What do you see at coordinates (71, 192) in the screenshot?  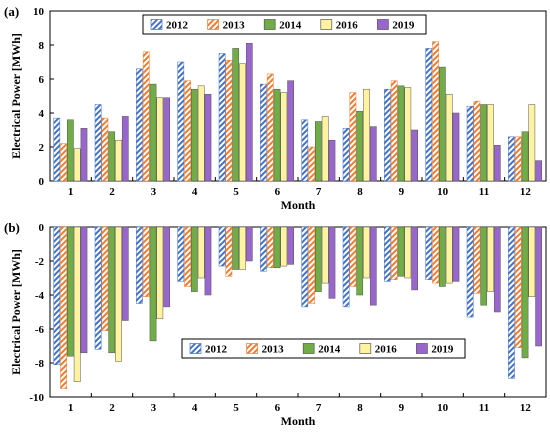 I see `x-tick-label: 1` at bounding box center [71, 192].